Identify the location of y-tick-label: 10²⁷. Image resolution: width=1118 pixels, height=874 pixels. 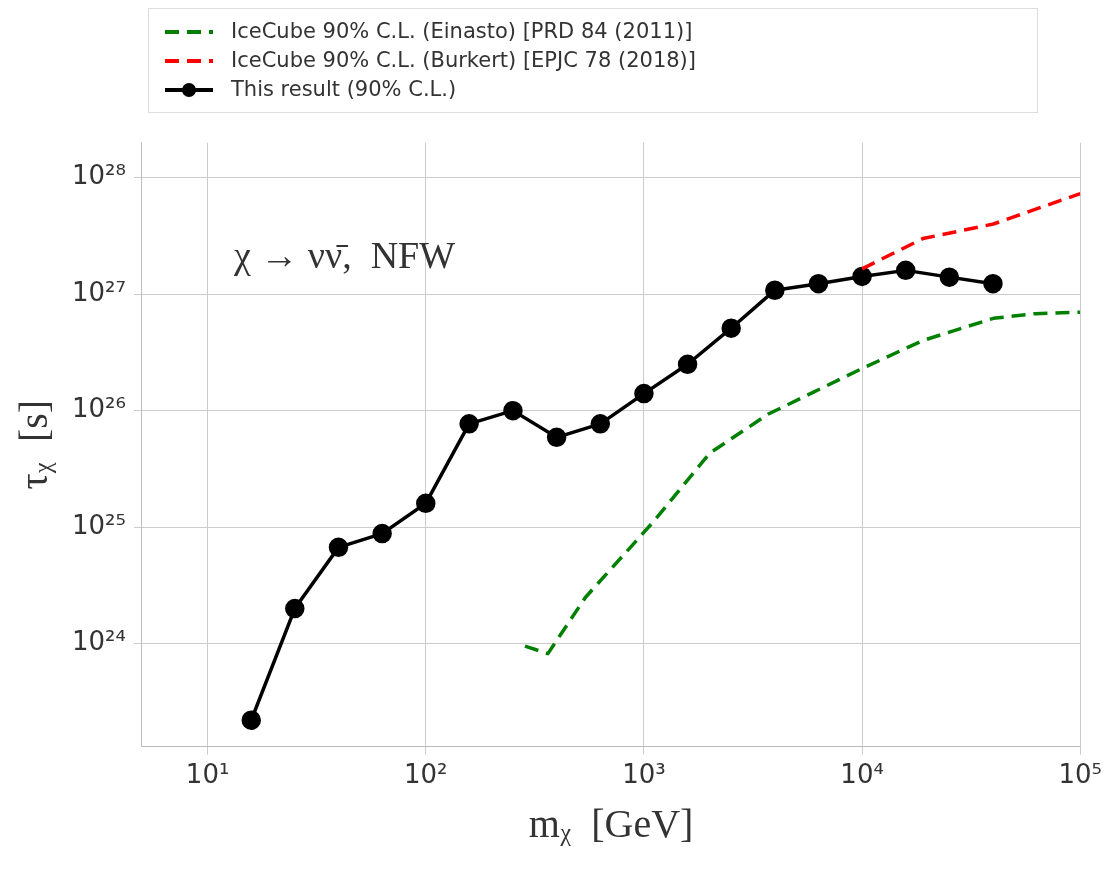
(98, 291).